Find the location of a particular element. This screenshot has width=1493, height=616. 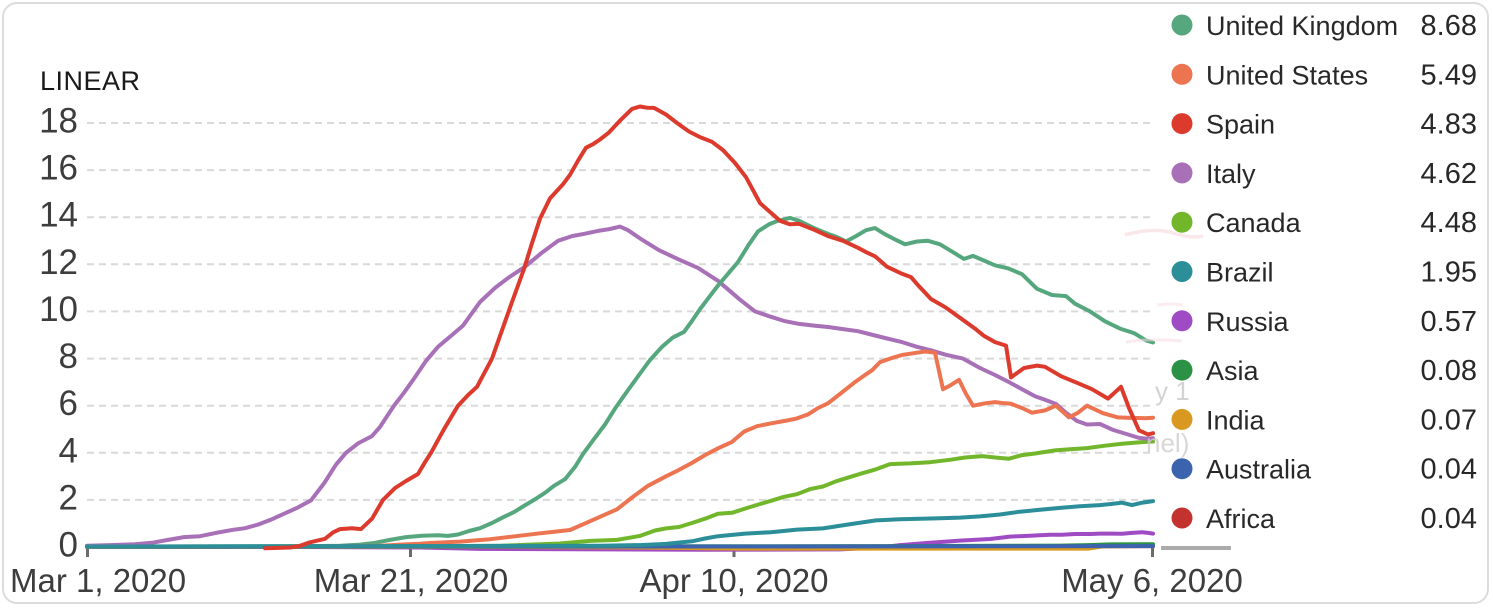

svg-text: United States is located at coordinates (1287, 75).